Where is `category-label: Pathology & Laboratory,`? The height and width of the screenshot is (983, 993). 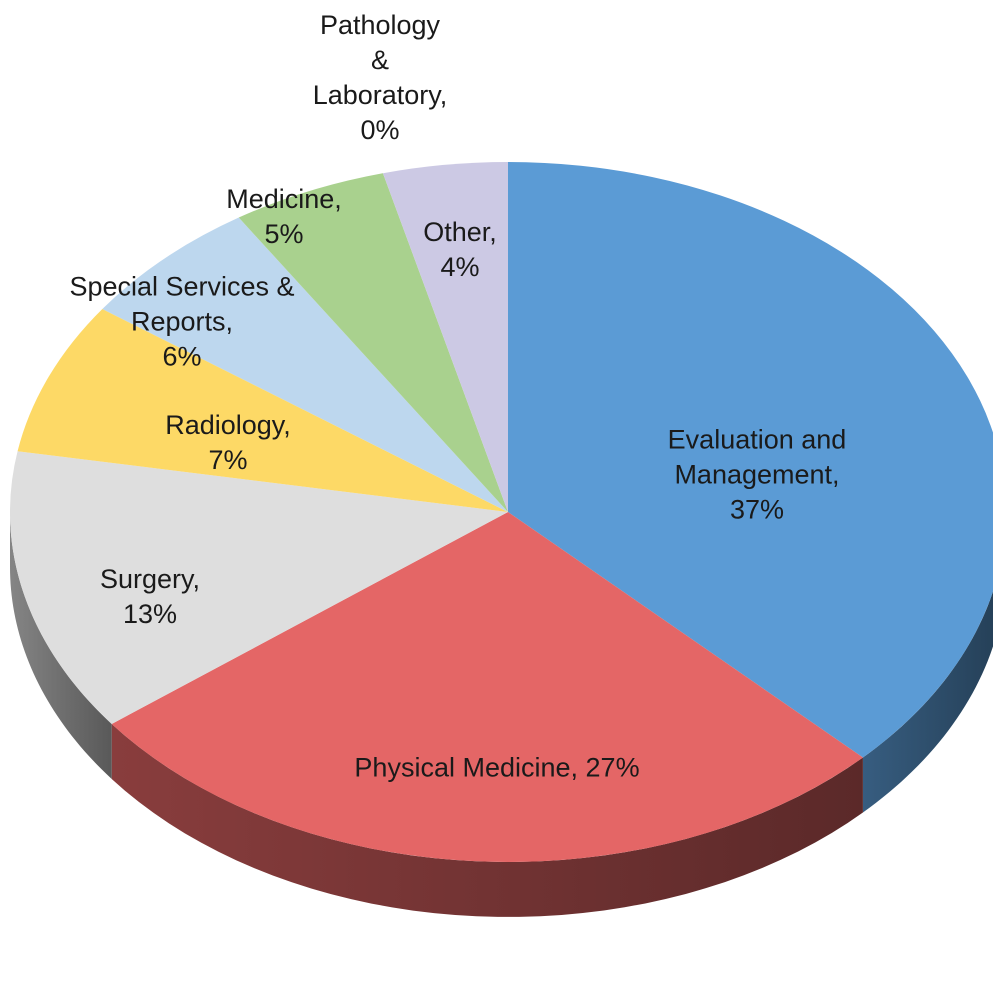 category-label: Pathology & Laboratory, is located at coordinates (380, 60).